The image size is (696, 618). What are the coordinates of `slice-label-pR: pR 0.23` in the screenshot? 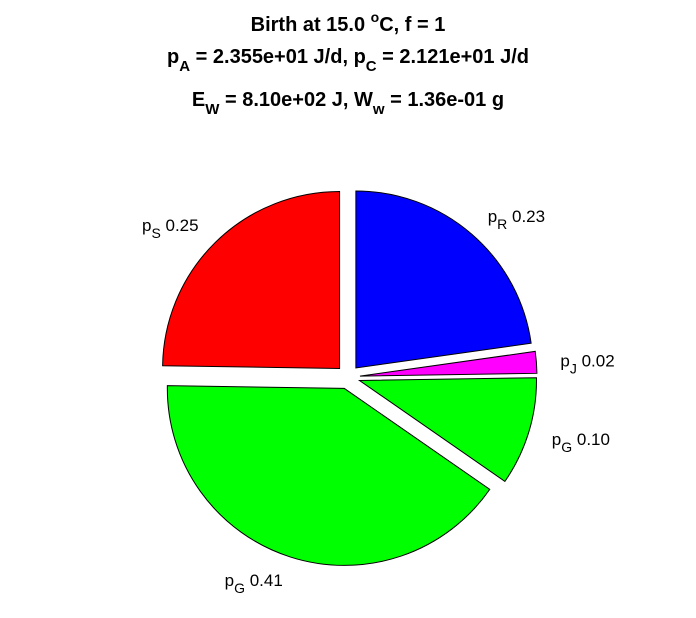 It's located at (516, 219).